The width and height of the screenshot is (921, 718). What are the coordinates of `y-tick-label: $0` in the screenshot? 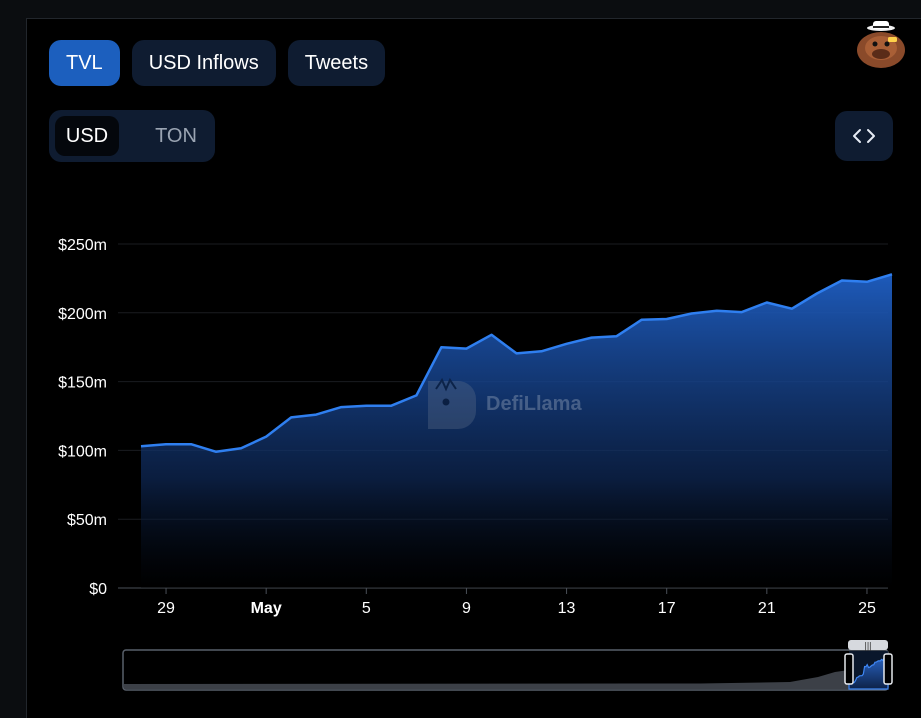 It's located at (98, 589).